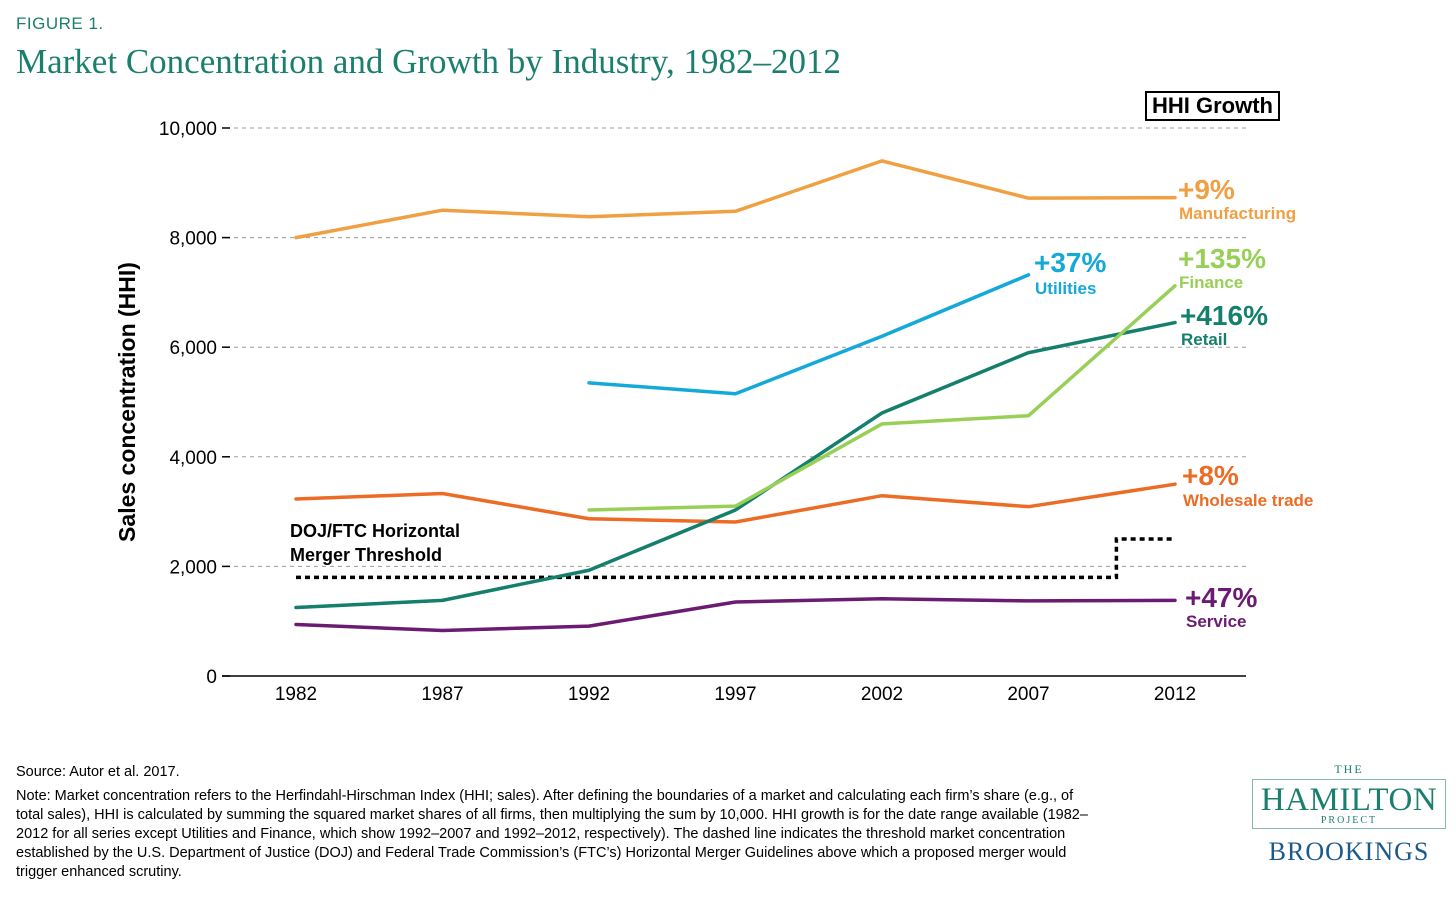  I want to click on x-tick-label: 1982, so click(296, 694).